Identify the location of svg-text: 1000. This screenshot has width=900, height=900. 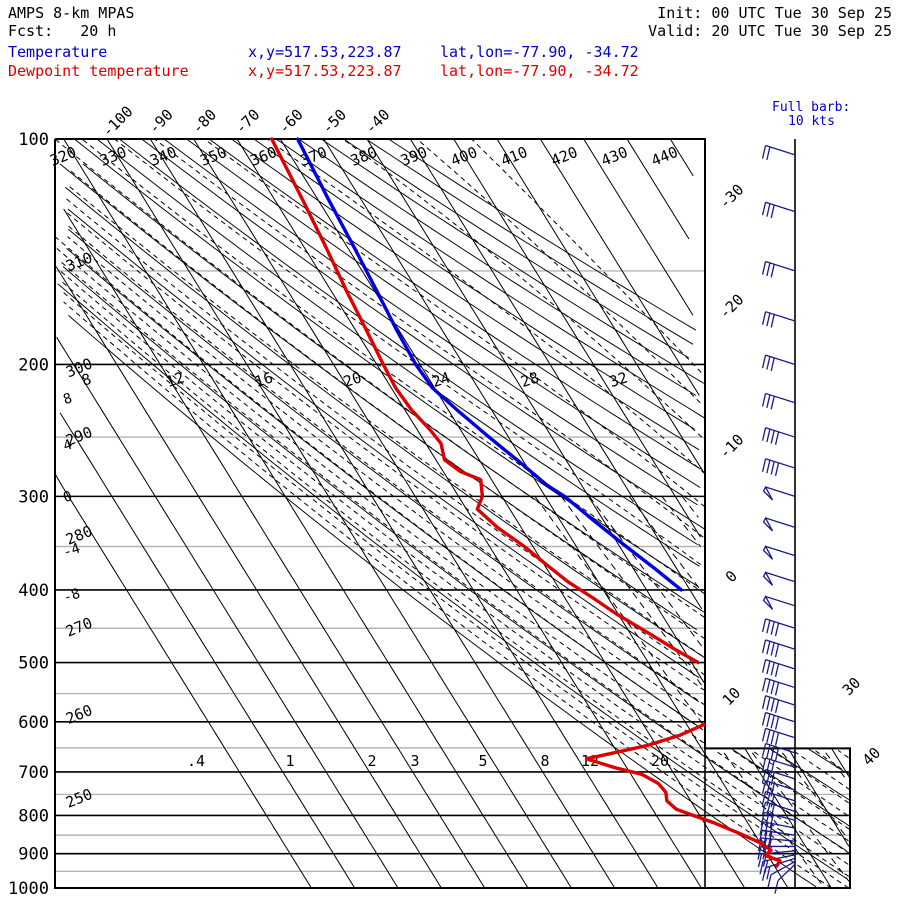
(28, 889).